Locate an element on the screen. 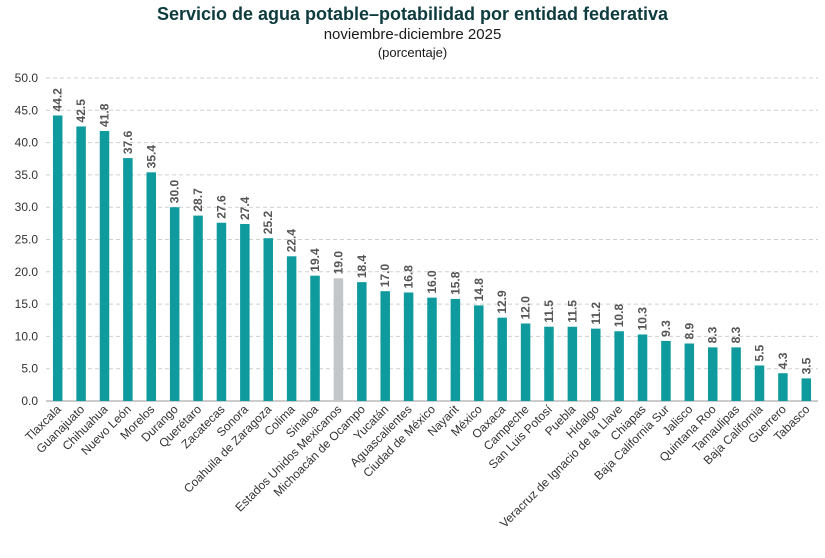 The image size is (825, 558). y-tick-label: 30.0 is located at coordinates (27, 207).